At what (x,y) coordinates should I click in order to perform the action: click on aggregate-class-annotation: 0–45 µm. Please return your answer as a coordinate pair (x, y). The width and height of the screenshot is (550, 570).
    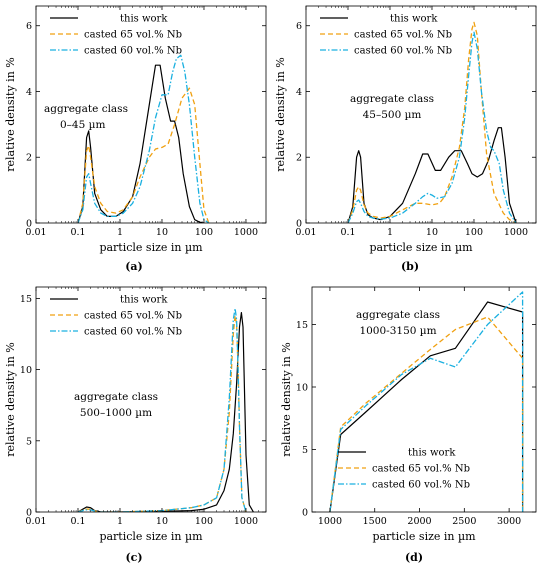
    Looking at the image, I should click on (82, 125).